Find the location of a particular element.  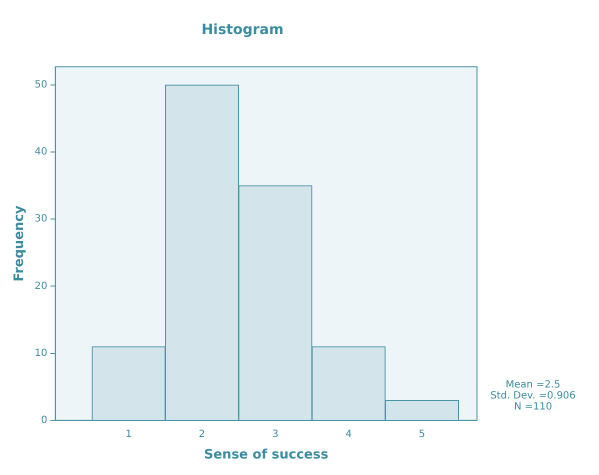

x-tick-label: 5 is located at coordinates (422, 434).